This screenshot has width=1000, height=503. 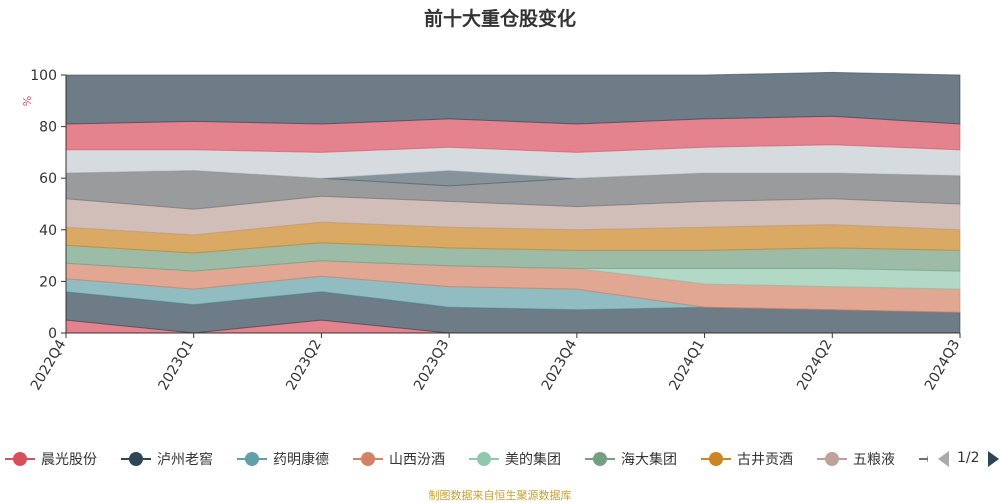 I want to click on y-axis-unit-label: %, so click(x=27, y=101).